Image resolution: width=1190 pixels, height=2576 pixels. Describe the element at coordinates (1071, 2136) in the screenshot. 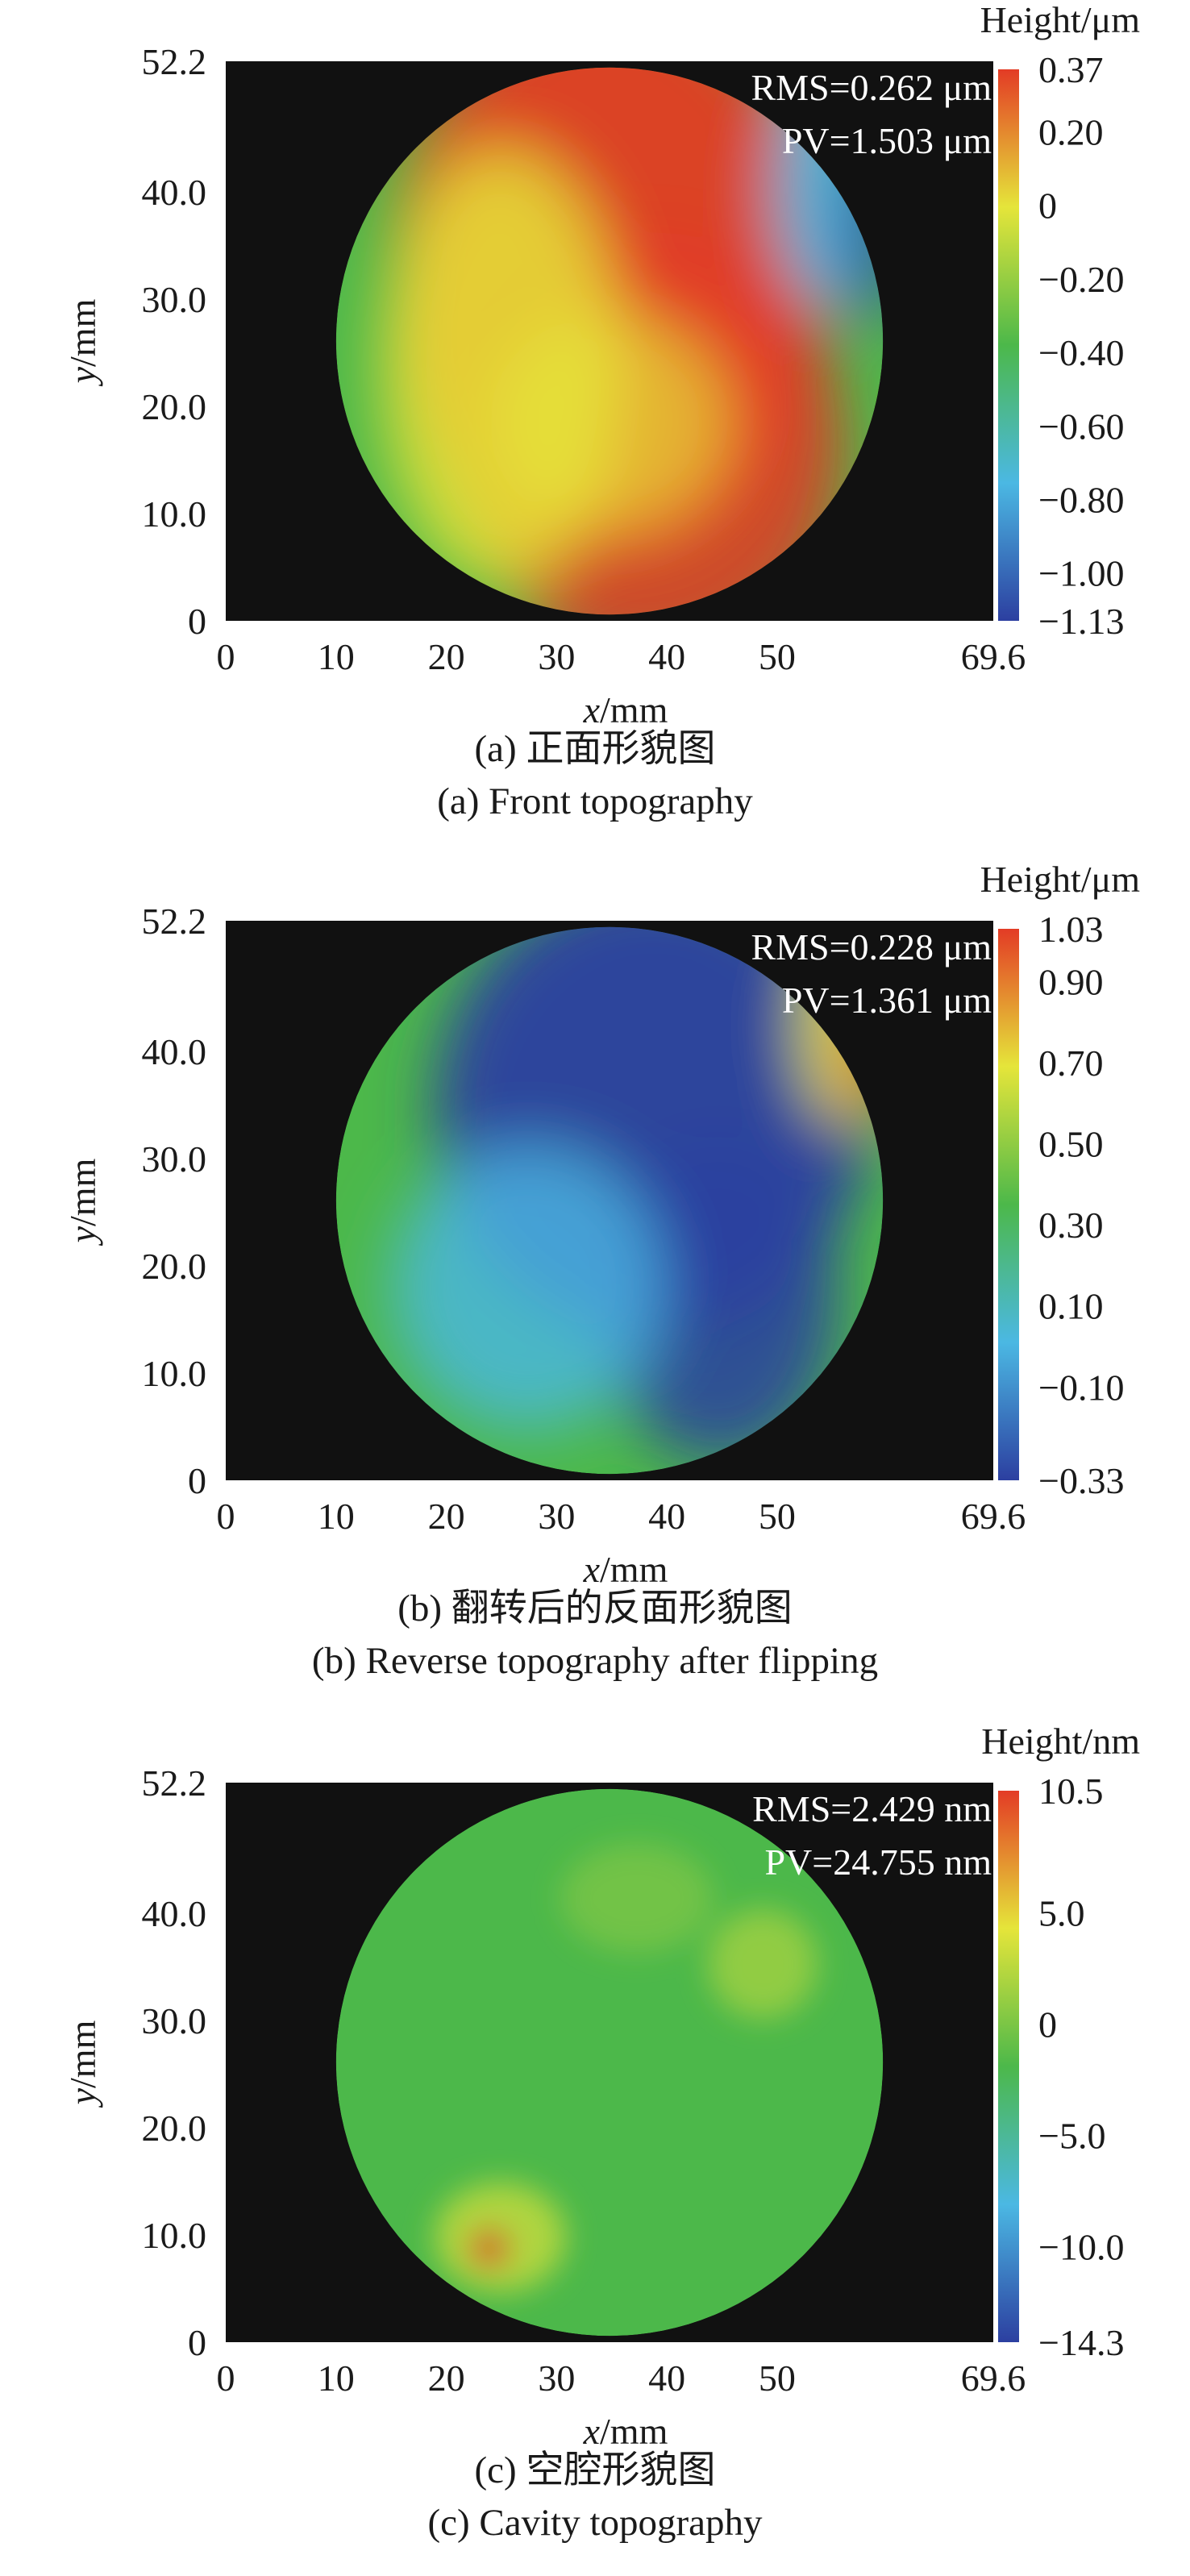

I see `colorbar-tick-label: −5.0` at that location.